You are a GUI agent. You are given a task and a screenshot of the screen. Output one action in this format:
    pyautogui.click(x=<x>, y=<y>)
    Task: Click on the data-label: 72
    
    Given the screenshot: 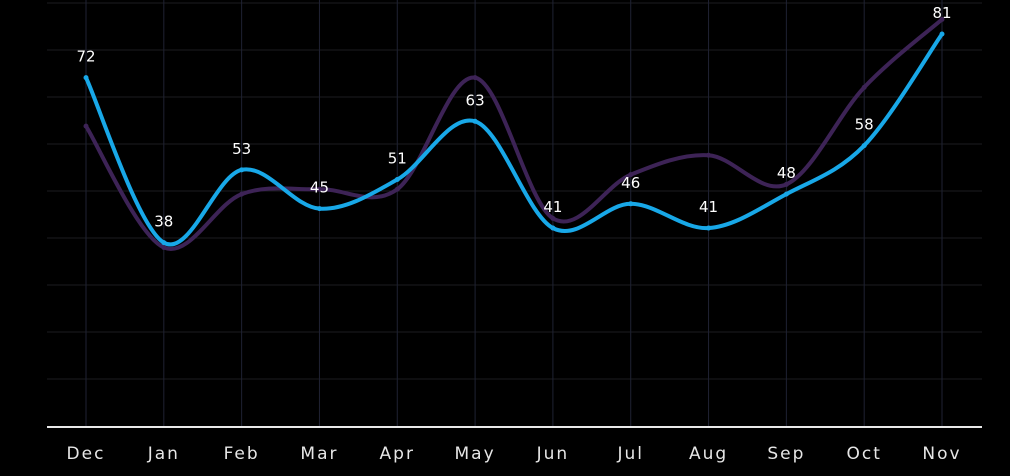 What is the action you would take?
    pyautogui.click(x=85, y=57)
    